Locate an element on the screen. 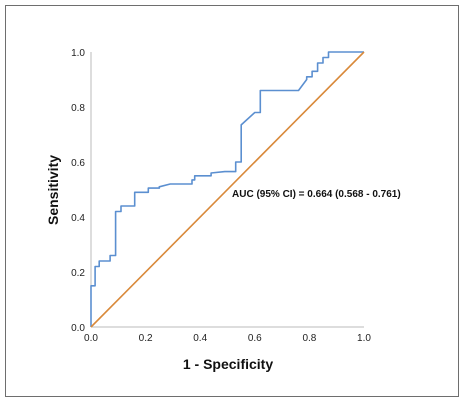 This screenshot has width=464, height=404. x-tick-label: 0.2 is located at coordinates (146, 338).